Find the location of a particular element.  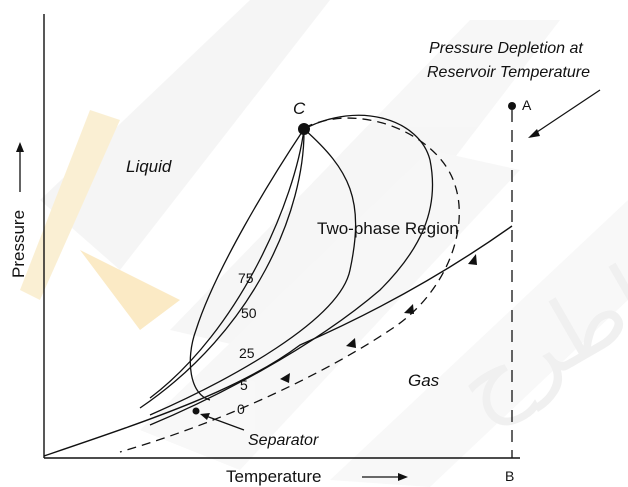

separator-pointer-arrow is located at coordinates (222, 422).